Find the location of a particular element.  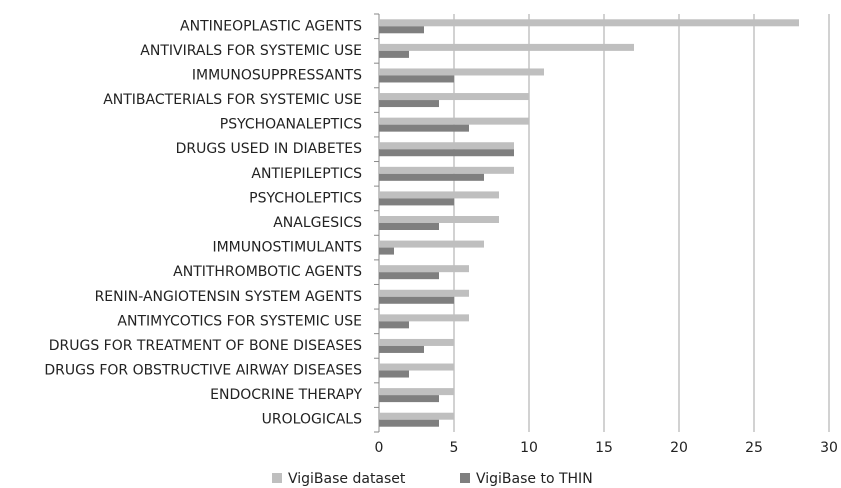

y-tick-label: IMMUNOSTIMULANTS is located at coordinates (287, 248).